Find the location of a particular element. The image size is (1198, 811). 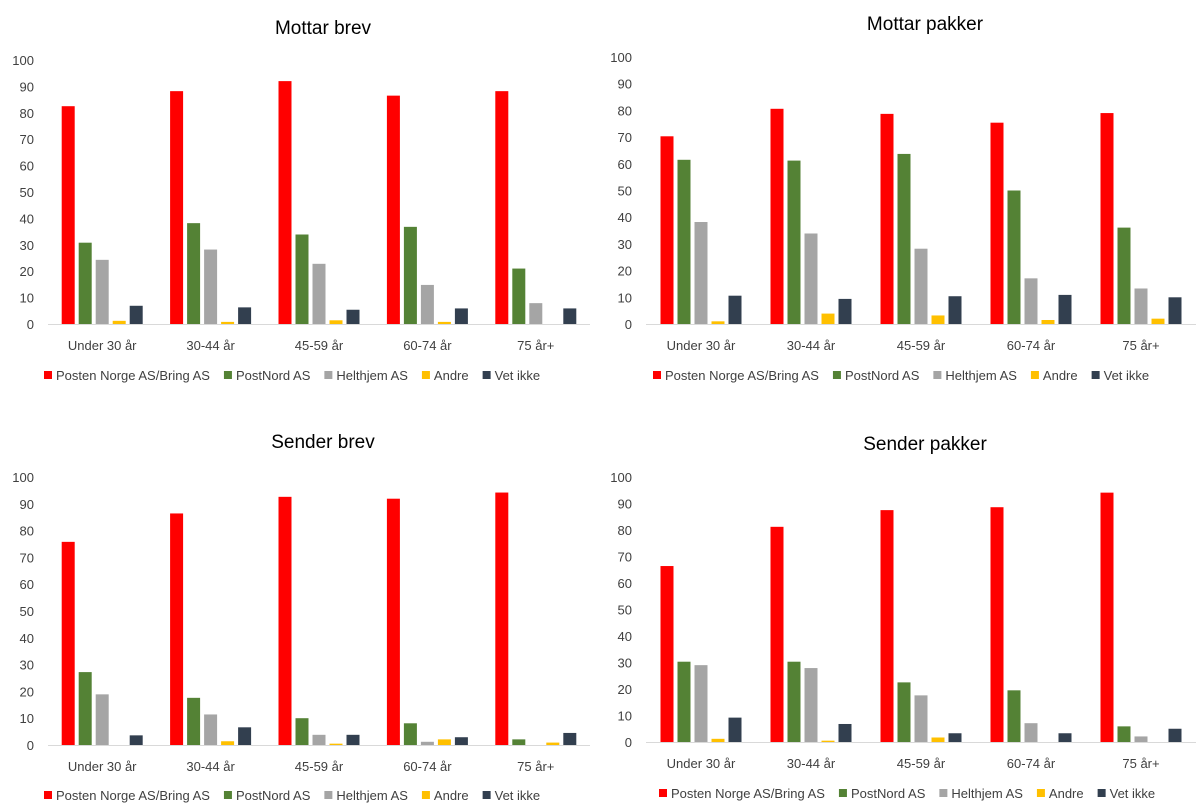

y-tick-label: 0 is located at coordinates (628, 324).